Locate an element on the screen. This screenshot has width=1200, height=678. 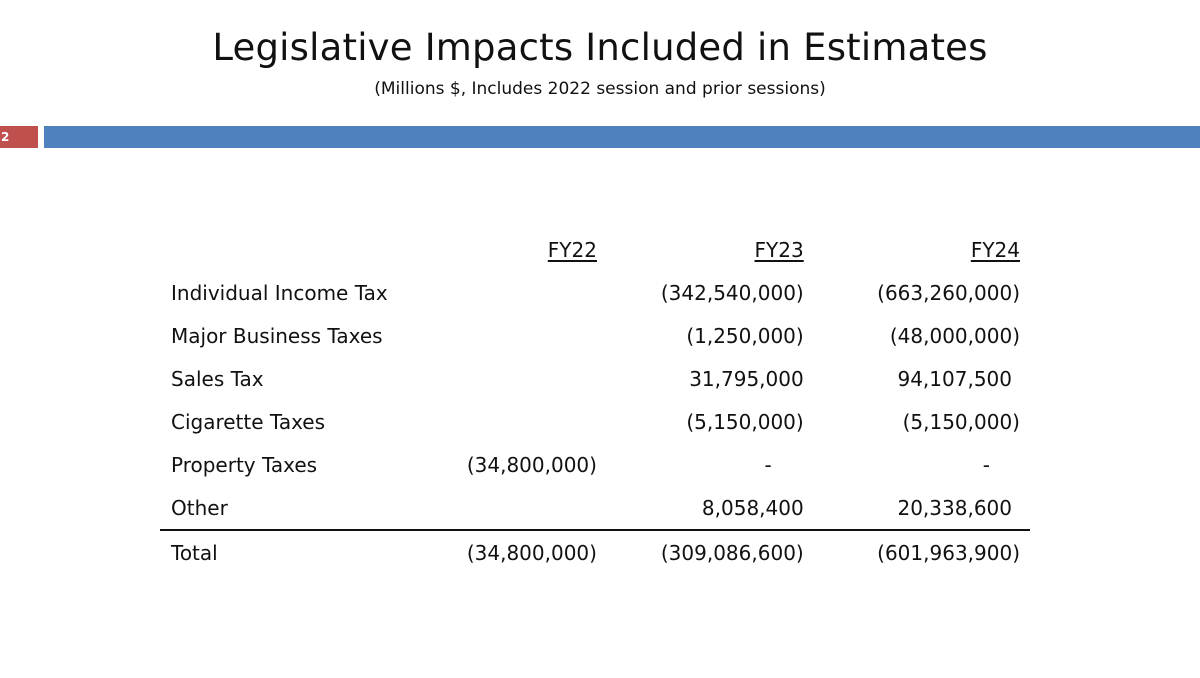
row-label: Property Taxes is located at coordinates (244, 464).